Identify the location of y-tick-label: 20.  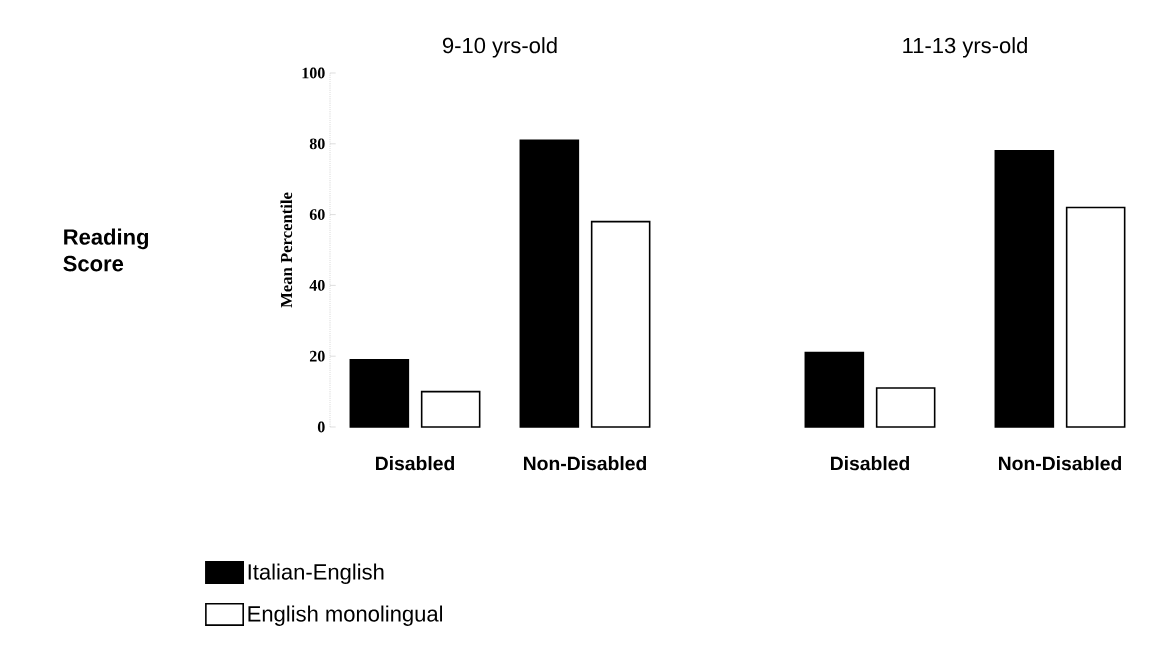
(317, 356).